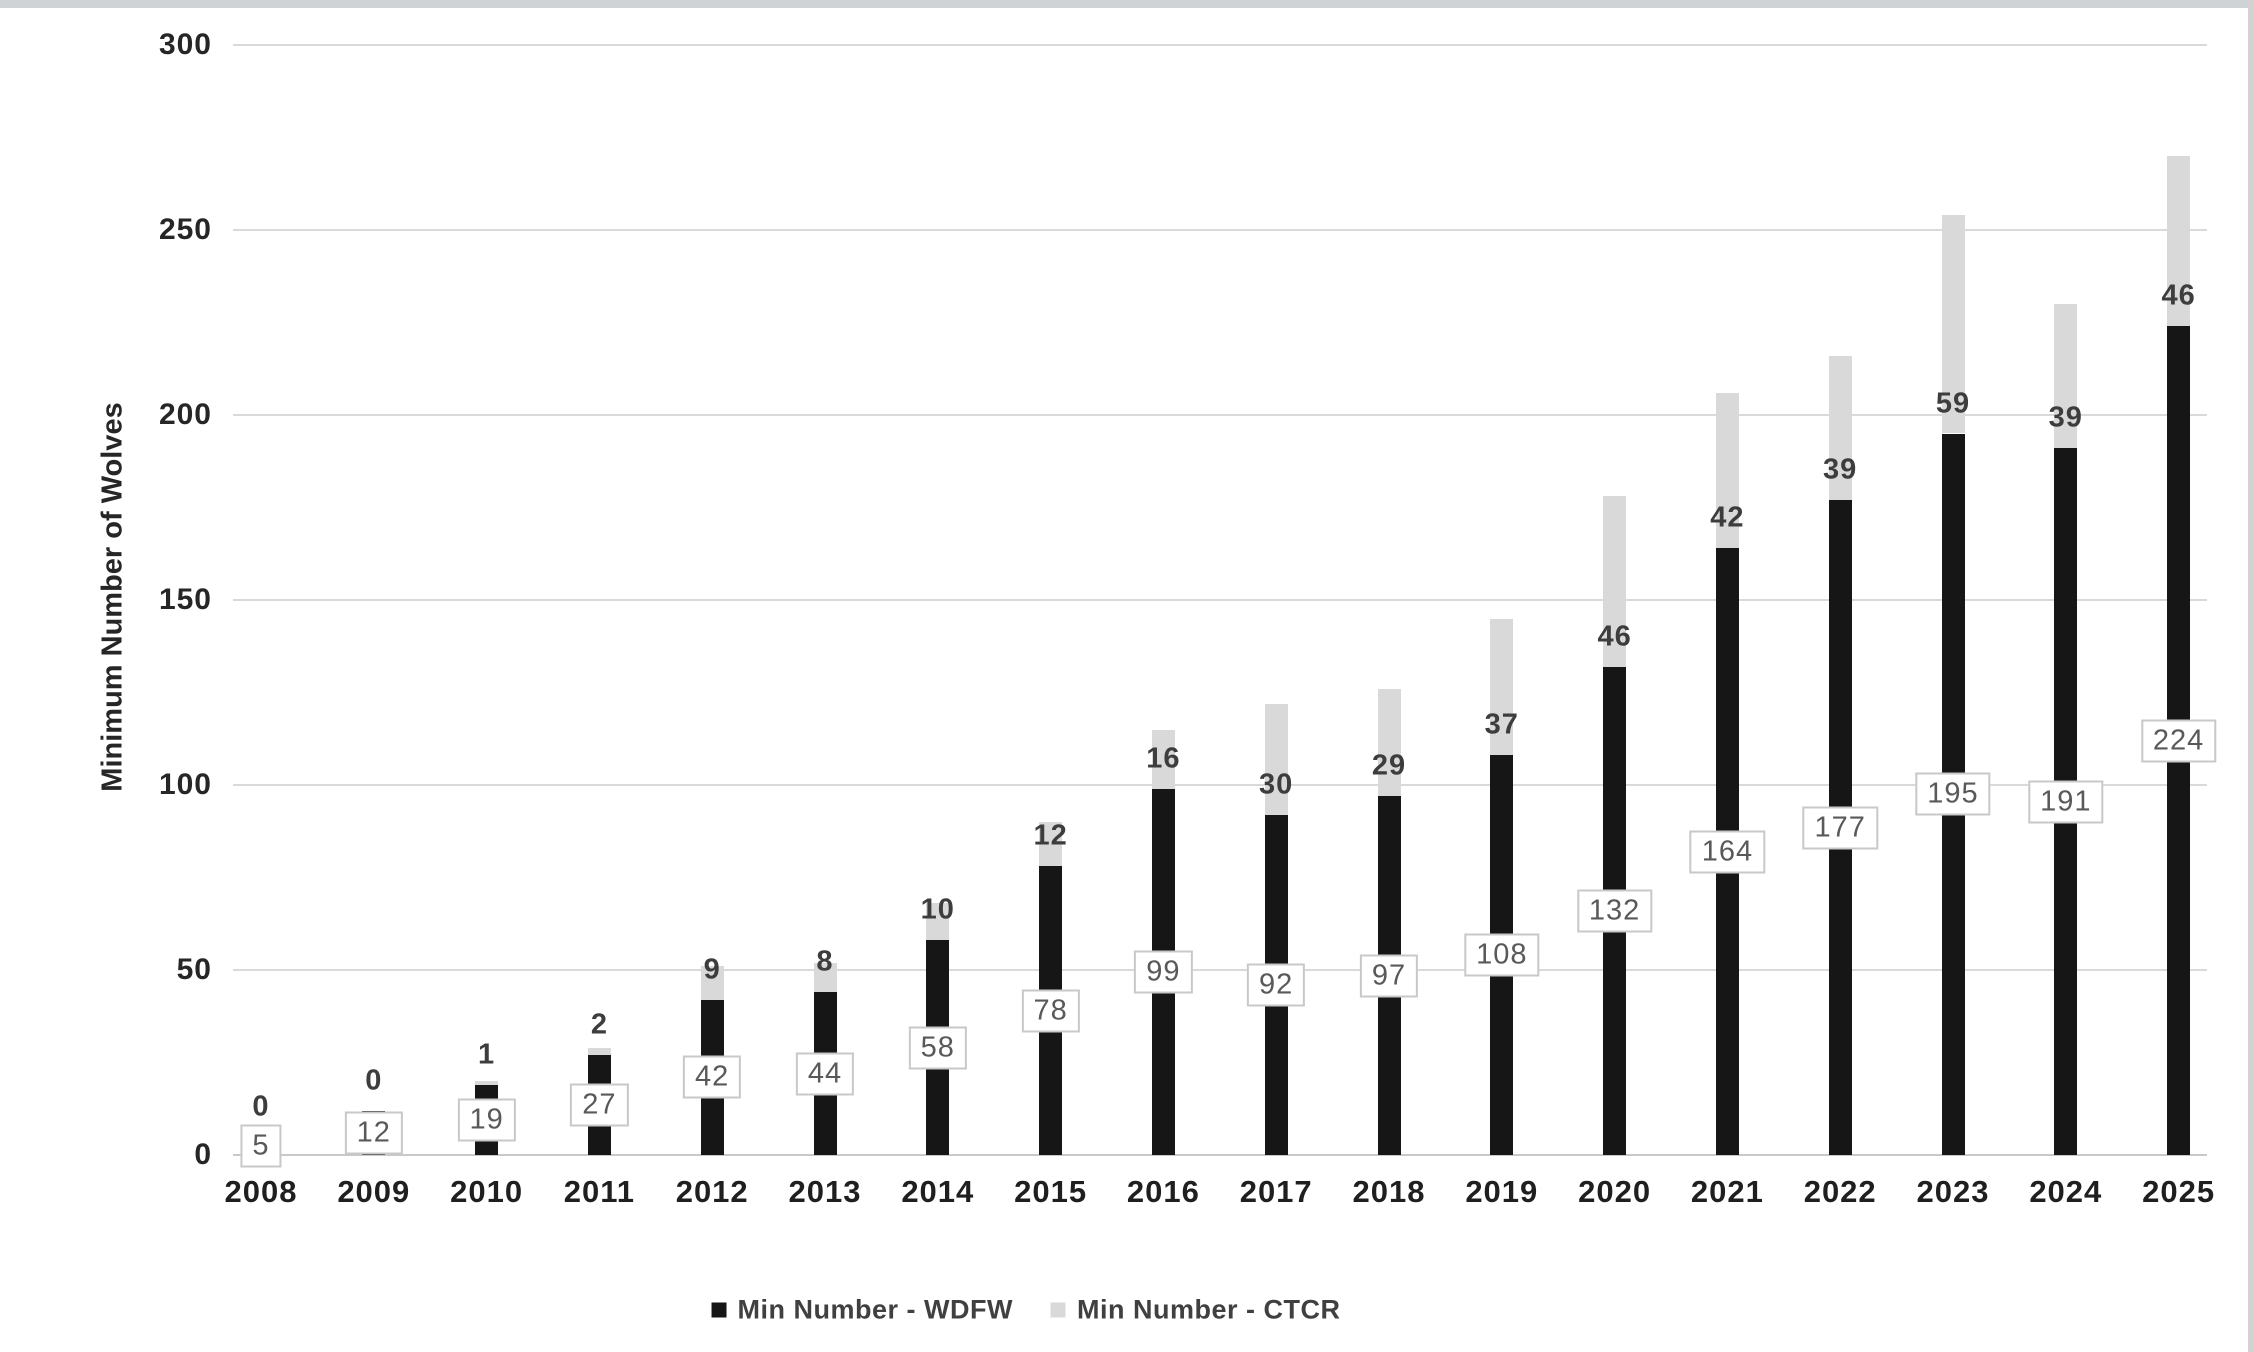 The height and width of the screenshot is (1352, 2254). Describe the element at coordinates (1276, 985) in the screenshot. I see `wdfw-value-label: 92` at that location.